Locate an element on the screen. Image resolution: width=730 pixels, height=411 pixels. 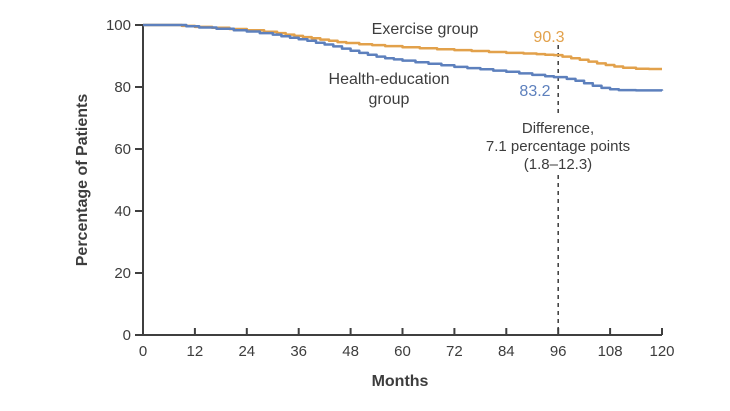
health-education-group-label-line1: Health-education is located at coordinates (389, 79).